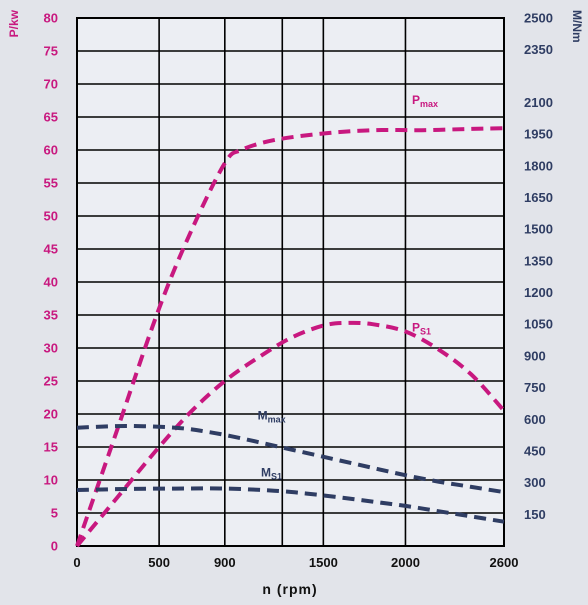 The image size is (588, 605). Describe the element at coordinates (535, 514) in the screenshot. I see `y-right-tick-label: 150` at that location.